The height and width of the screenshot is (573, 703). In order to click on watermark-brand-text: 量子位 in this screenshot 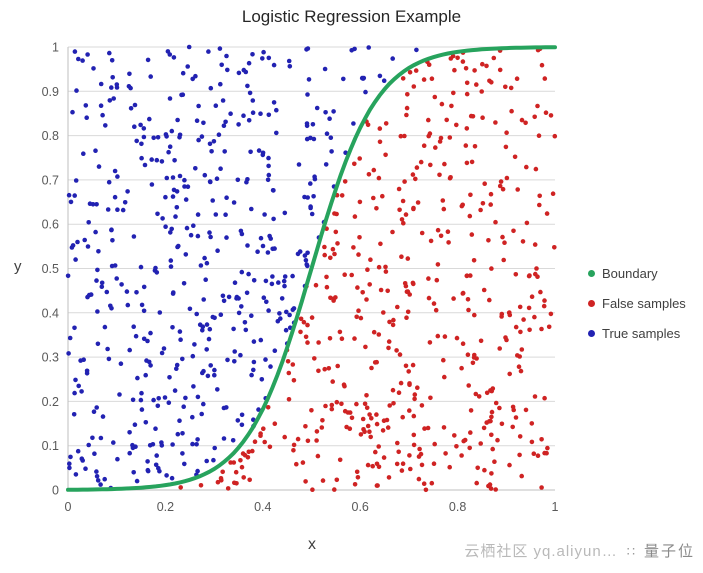, I will do `click(669, 551)`.